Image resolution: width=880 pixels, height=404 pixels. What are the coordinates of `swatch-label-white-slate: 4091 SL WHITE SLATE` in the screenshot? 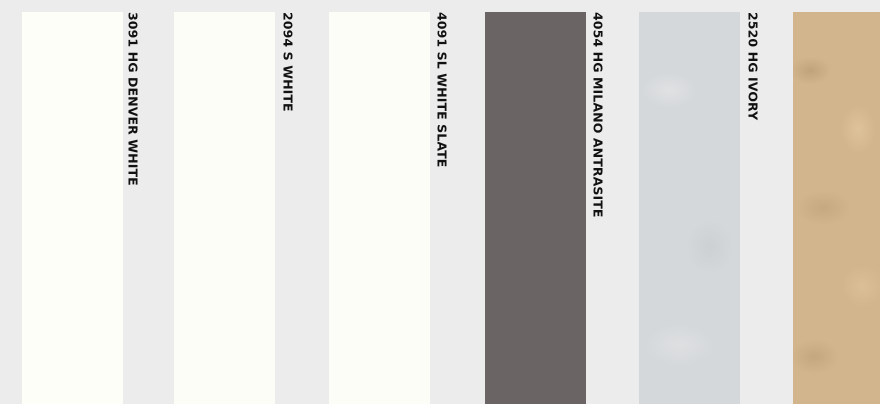 It's located at (442, 90).